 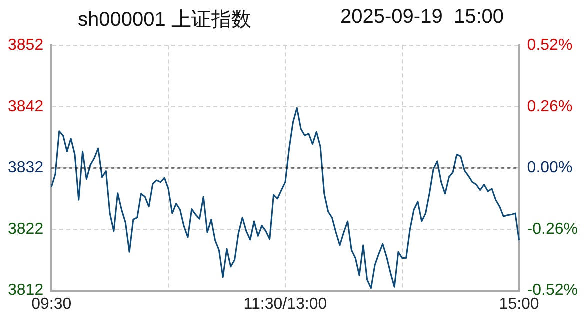 What do you see at coordinates (165, 20) in the screenshot?
I see `chart-title: sh000001 上证指数` at bounding box center [165, 20].